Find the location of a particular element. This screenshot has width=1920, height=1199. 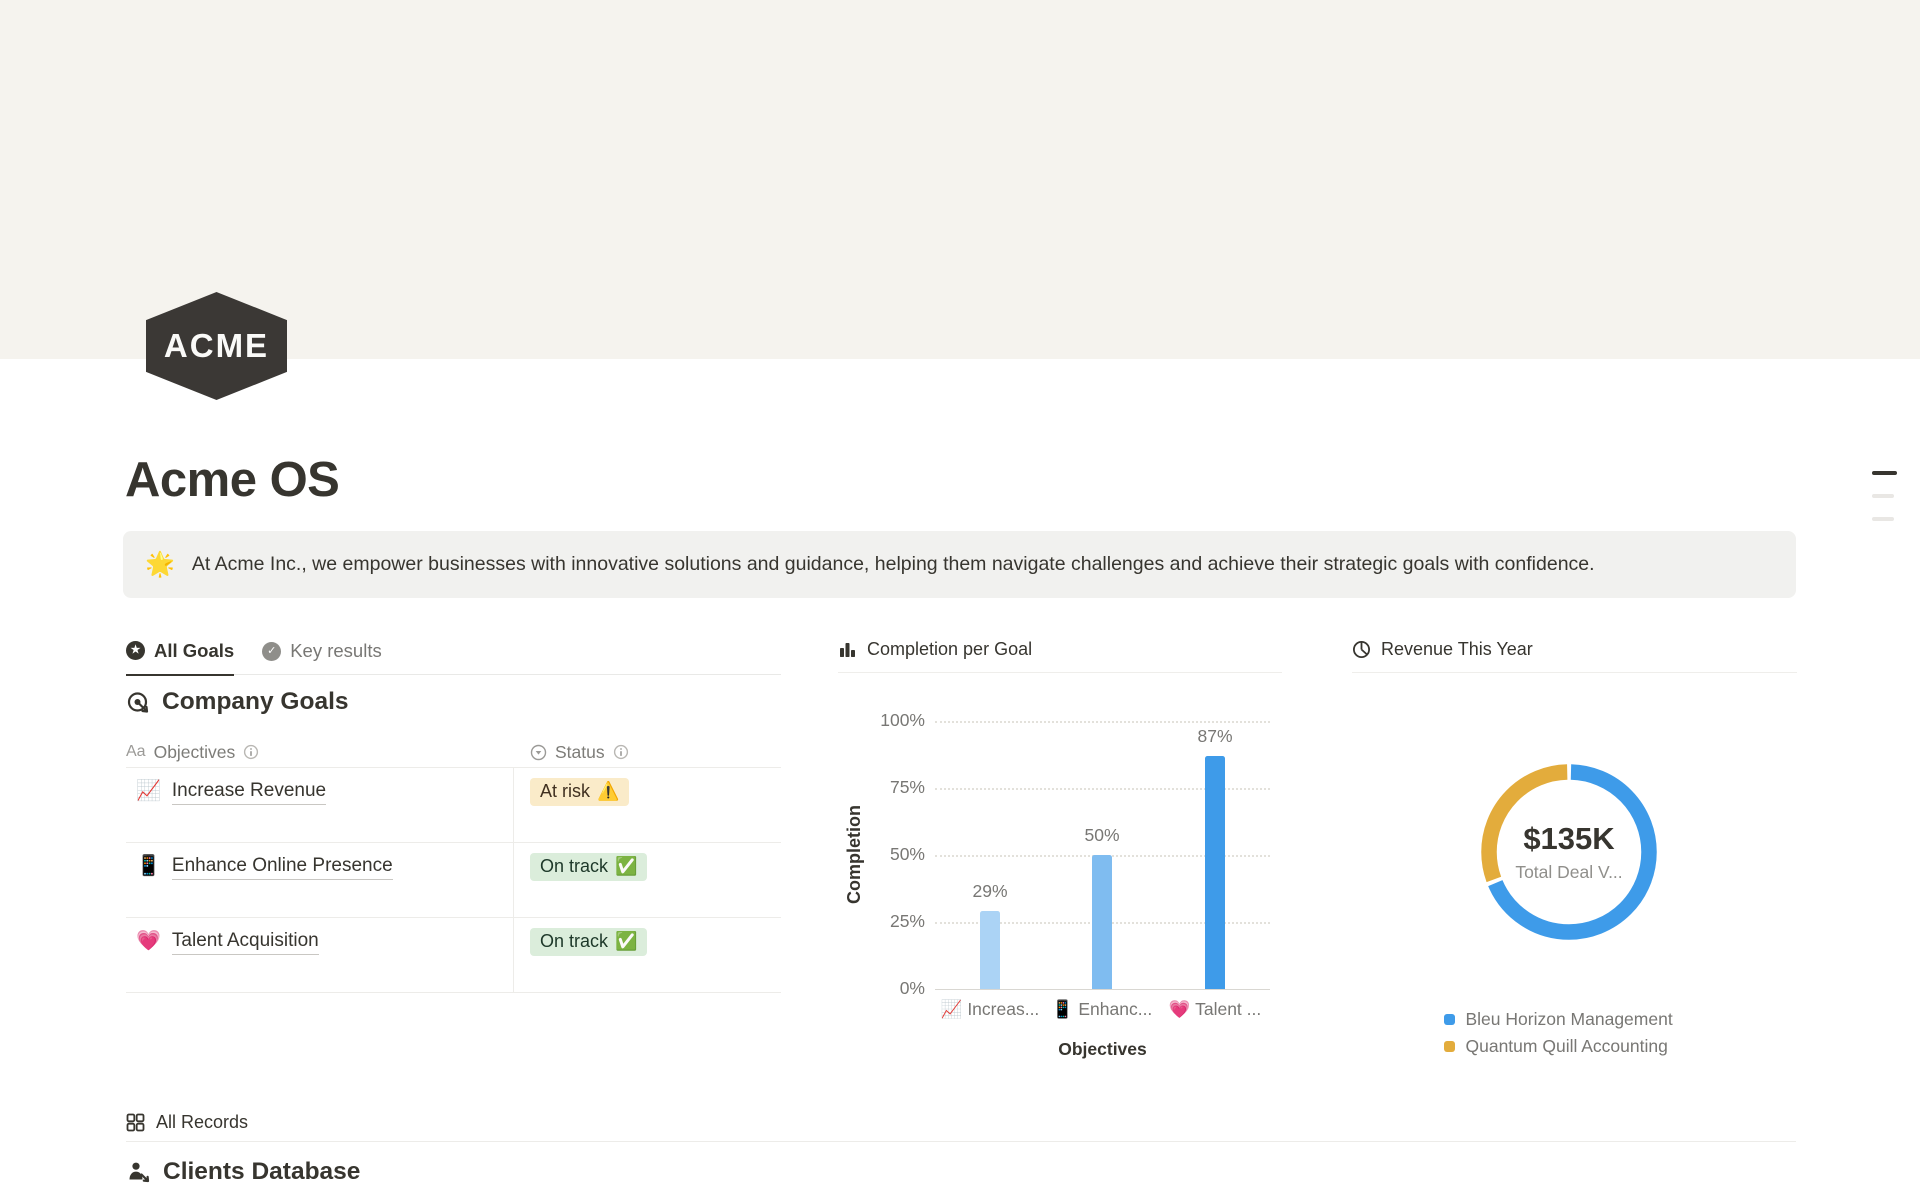

row-emoji-icon: 📱 is located at coordinates (148, 866).